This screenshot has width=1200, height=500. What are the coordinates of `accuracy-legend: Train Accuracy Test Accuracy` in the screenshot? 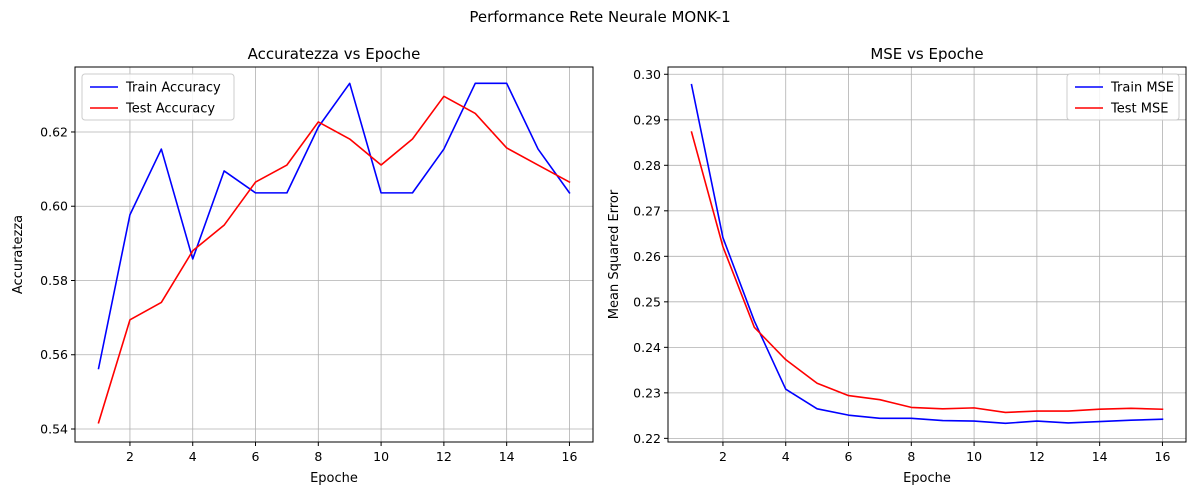 It's located at (158, 97).